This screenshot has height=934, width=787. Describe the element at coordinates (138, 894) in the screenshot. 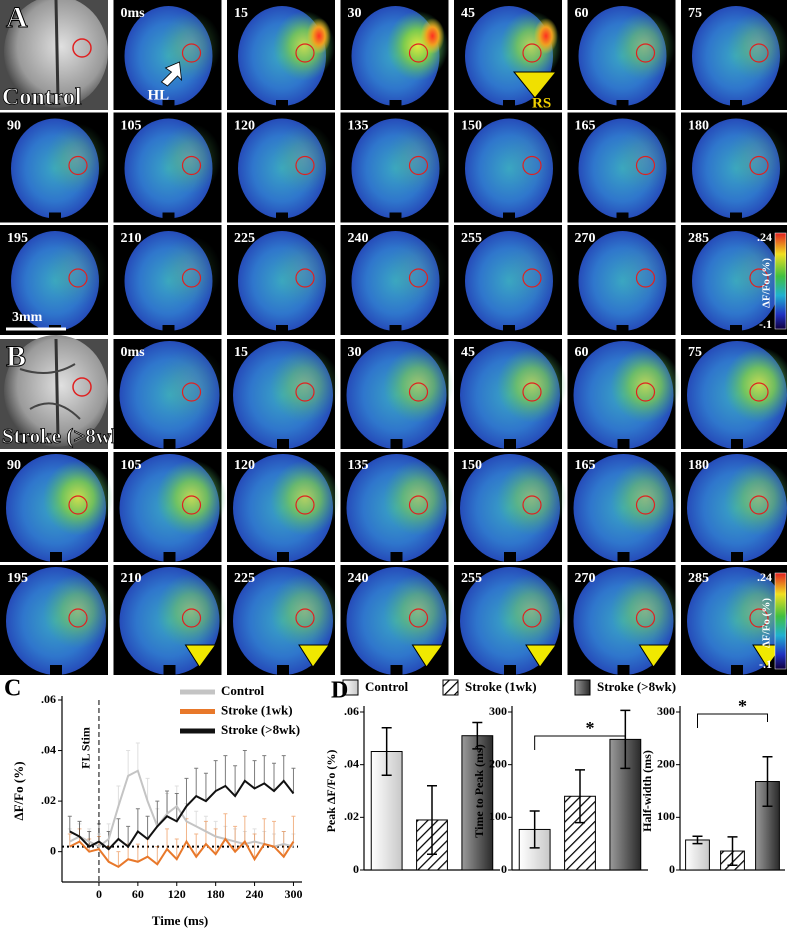

I see `x-tick-label: 60` at that location.